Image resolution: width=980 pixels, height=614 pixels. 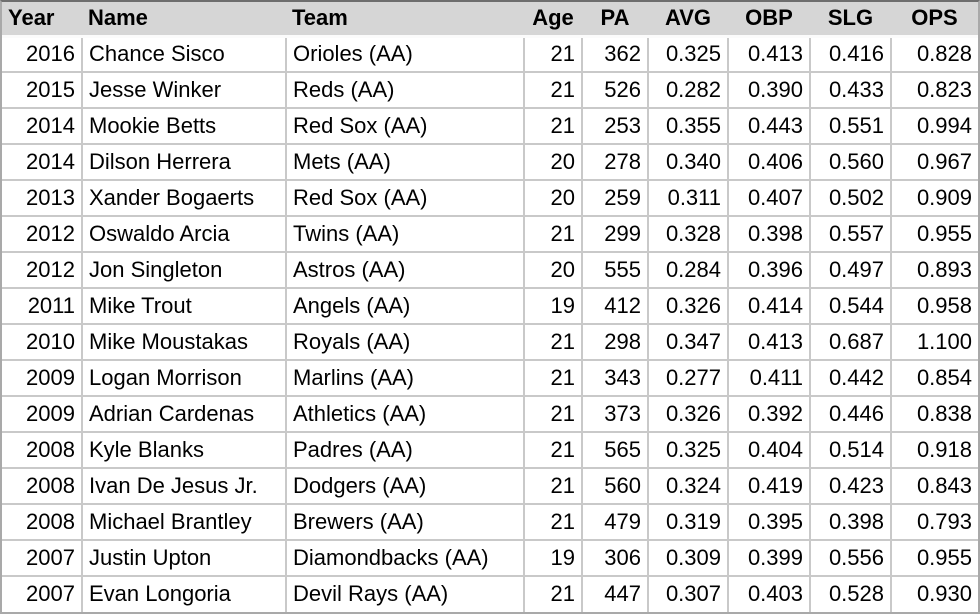 I want to click on cell-name: Xander Bogaerts, so click(x=184, y=197).